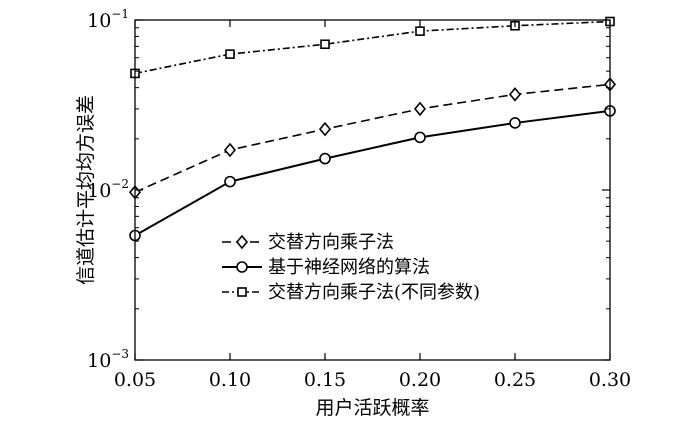  Describe the element at coordinates (135, 380) in the screenshot. I see `x-tick-label: 0.05` at that location.